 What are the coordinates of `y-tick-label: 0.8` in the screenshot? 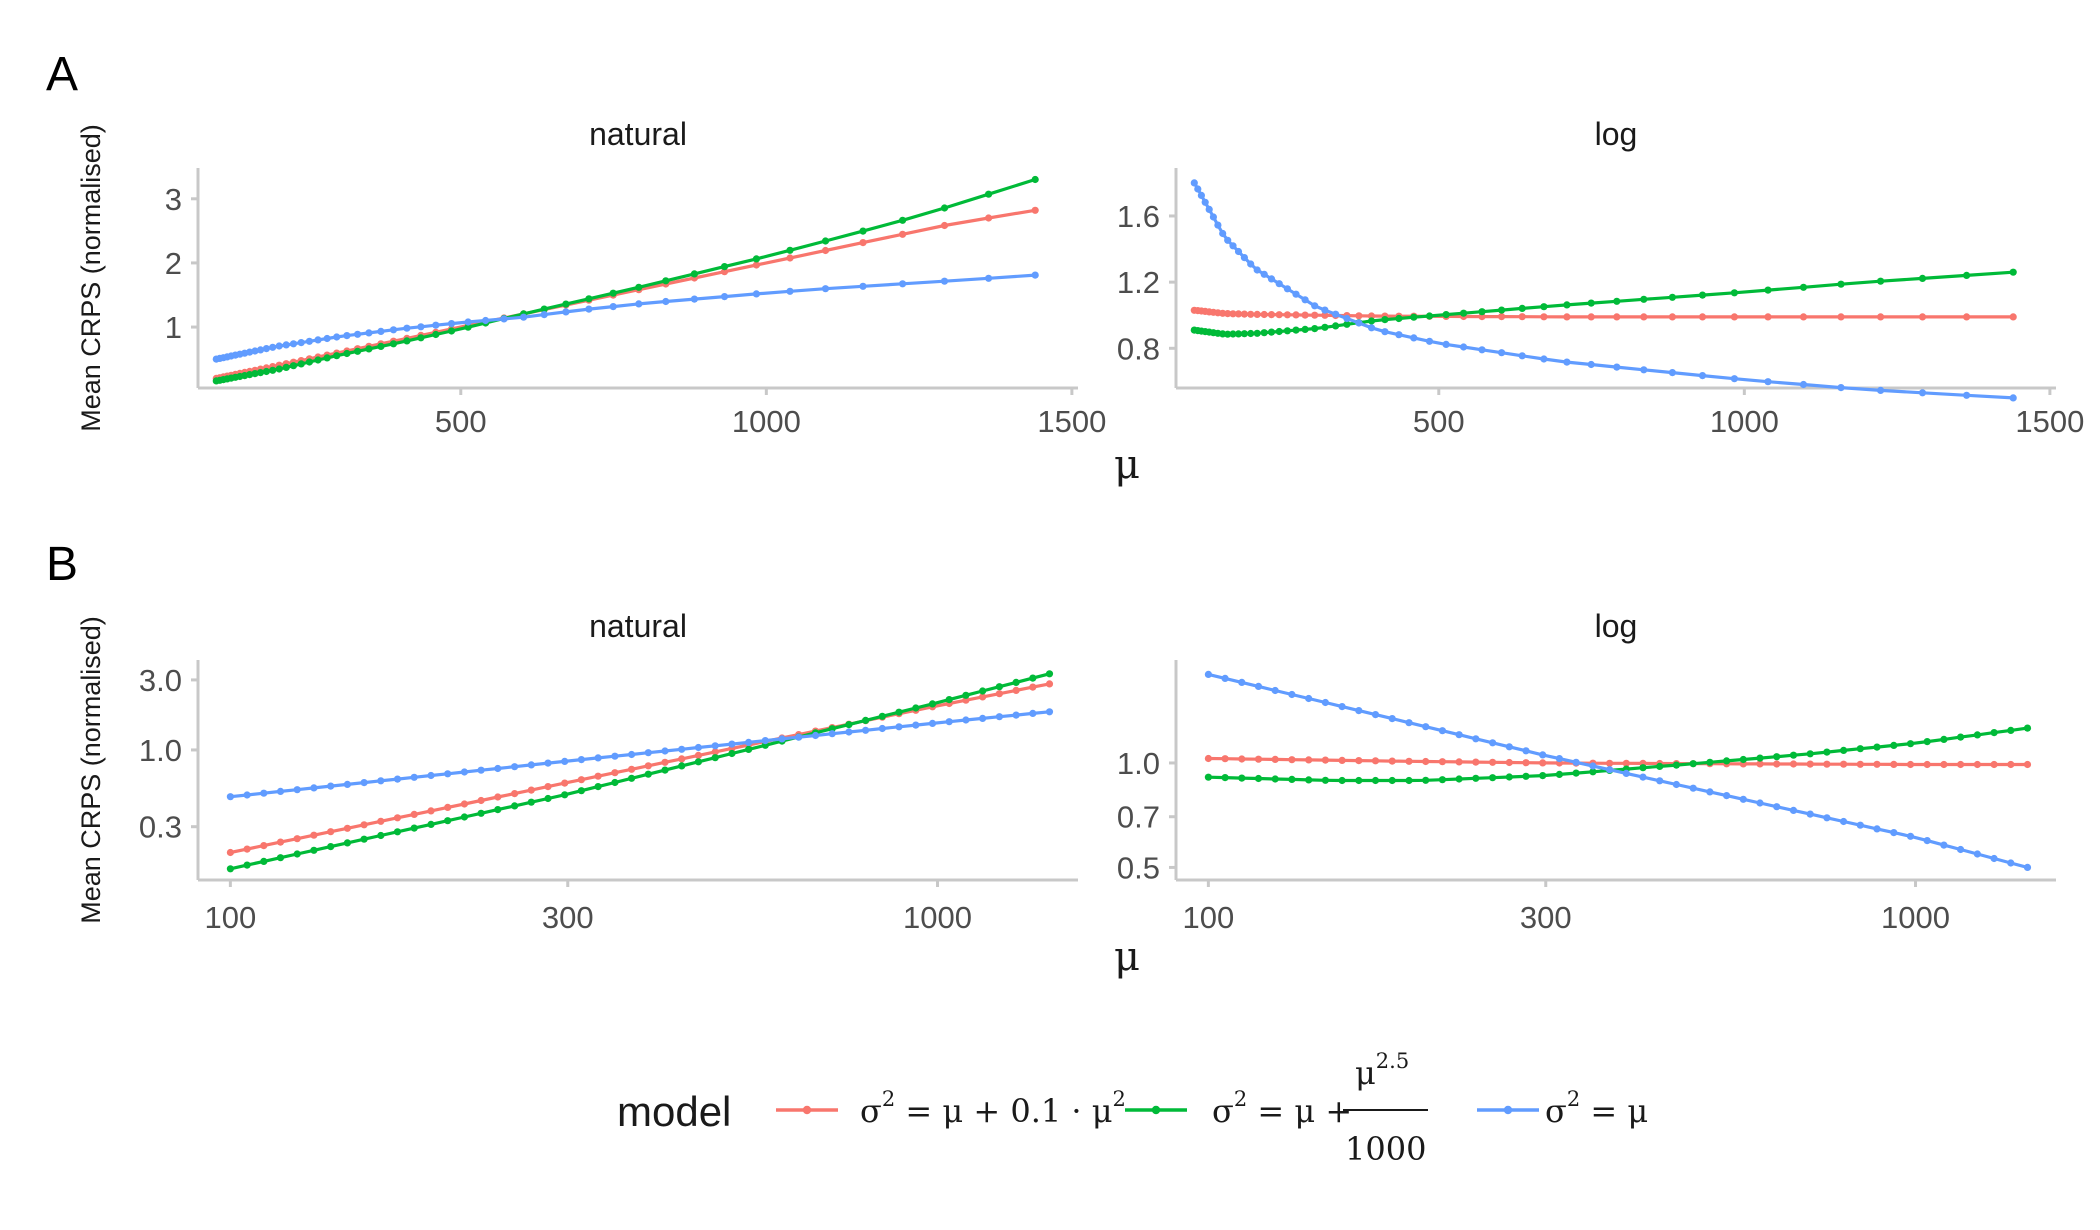 It's located at (1138, 348).